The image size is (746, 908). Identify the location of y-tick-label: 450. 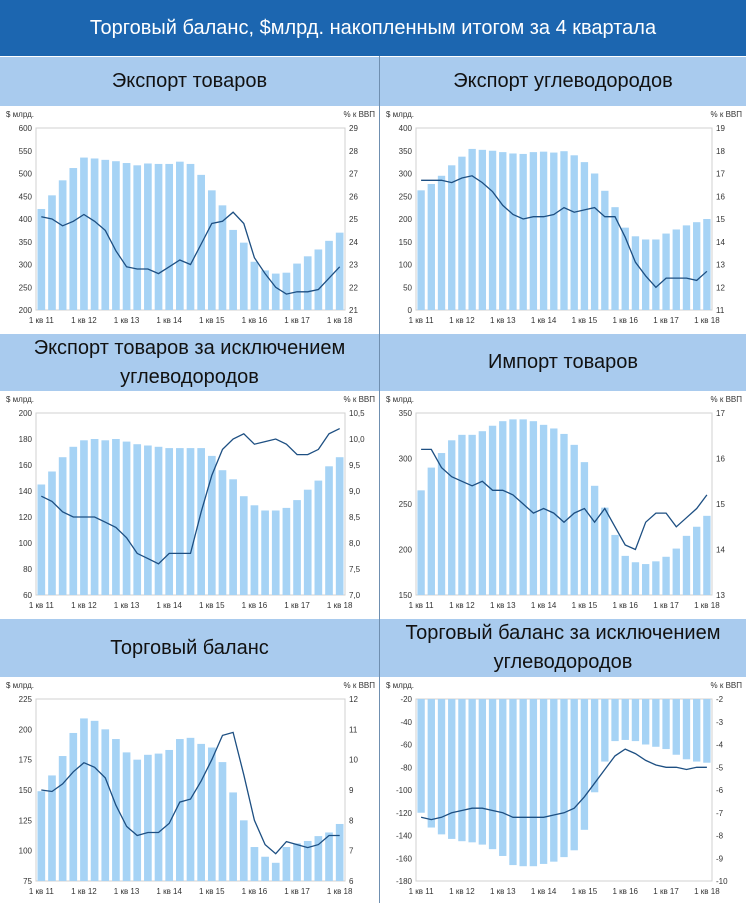
(26, 196).